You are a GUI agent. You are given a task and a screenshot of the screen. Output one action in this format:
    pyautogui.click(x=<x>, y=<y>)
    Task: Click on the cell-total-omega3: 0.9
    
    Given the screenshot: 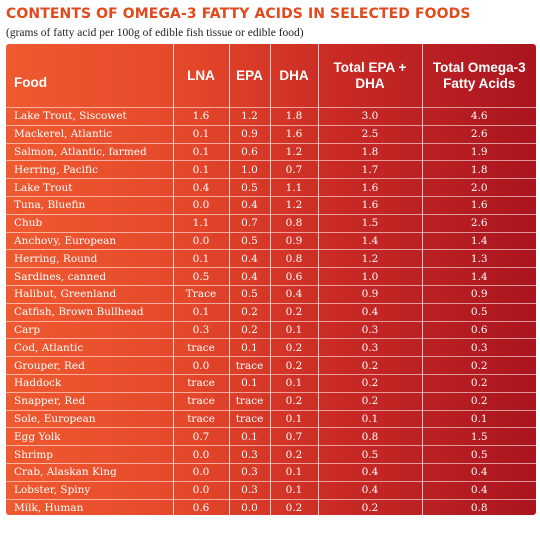 What is the action you would take?
    pyautogui.click(x=478, y=294)
    